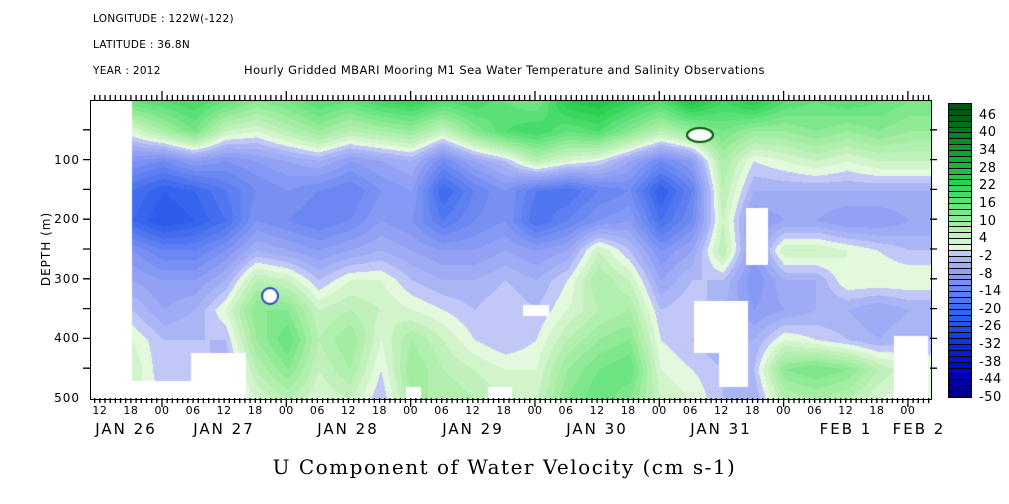  Describe the element at coordinates (721, 429) in the screenshot. I see `x-date-label: JAN 31` at that location.